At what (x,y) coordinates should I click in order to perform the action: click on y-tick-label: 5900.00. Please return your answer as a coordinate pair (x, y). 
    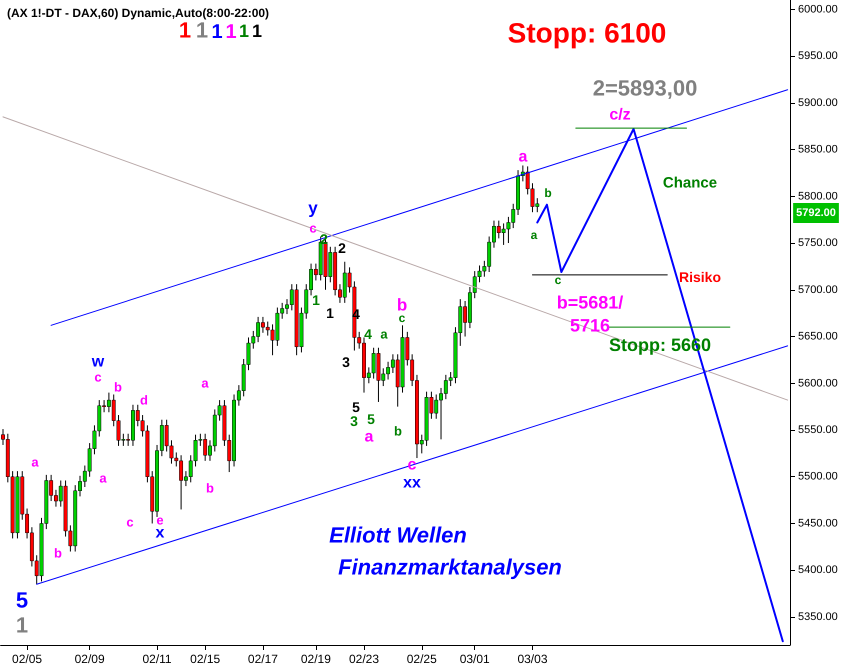
    Looking at the image, I should click on (818, 102).